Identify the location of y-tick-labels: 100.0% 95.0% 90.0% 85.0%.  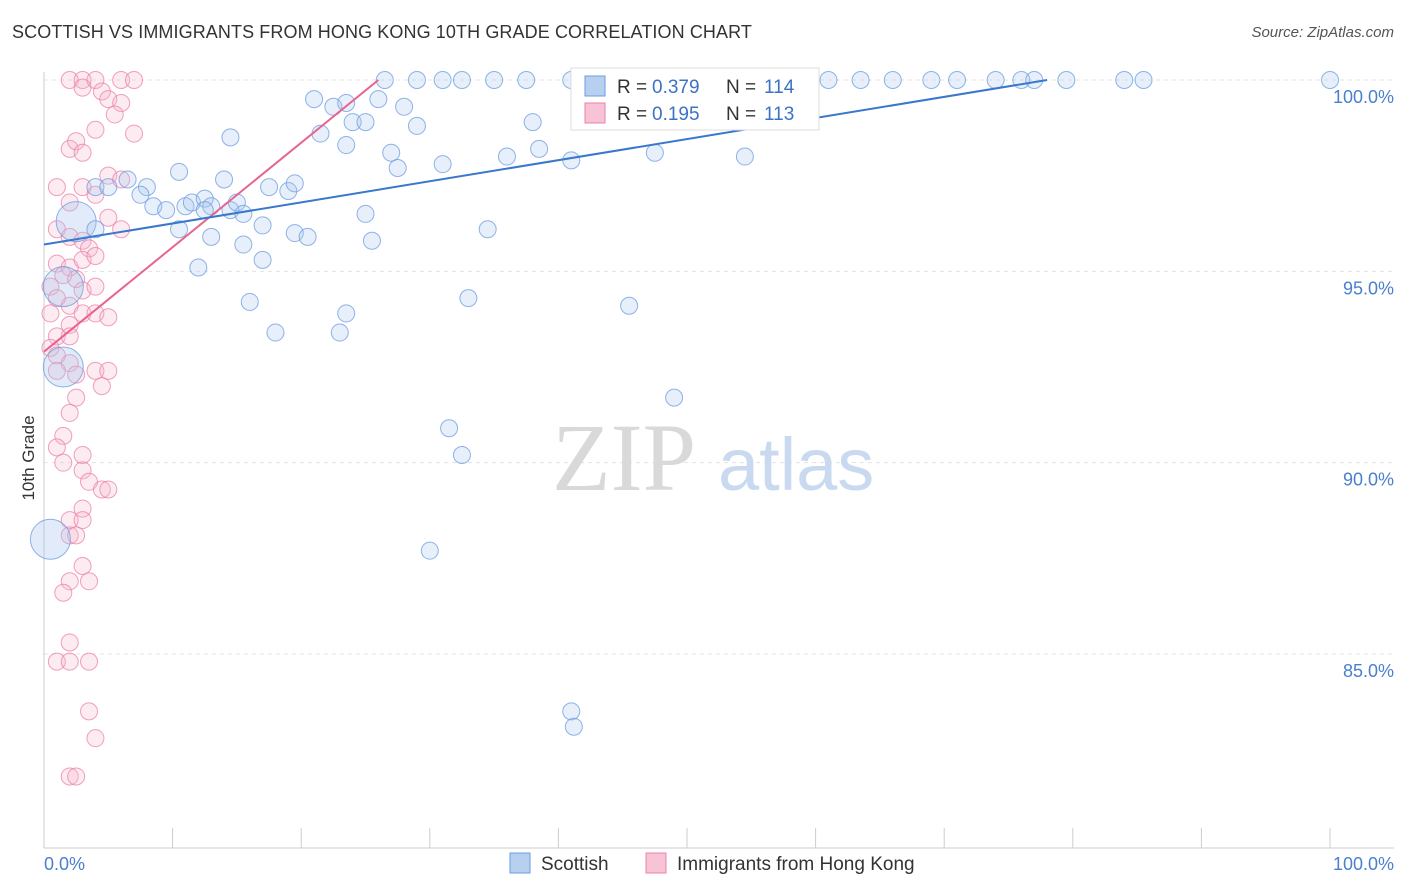
(1363, 384).